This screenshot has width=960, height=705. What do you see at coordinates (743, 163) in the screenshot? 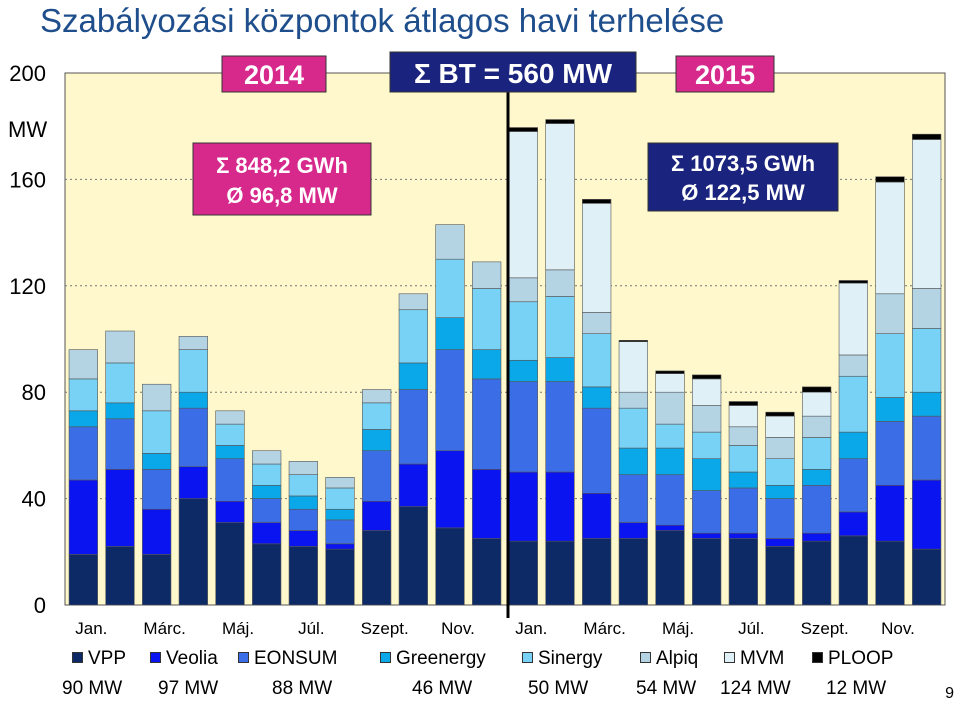
I see `sum-2015-line1: Σ 1073,5 GWh` at bounding box center [743, 163].